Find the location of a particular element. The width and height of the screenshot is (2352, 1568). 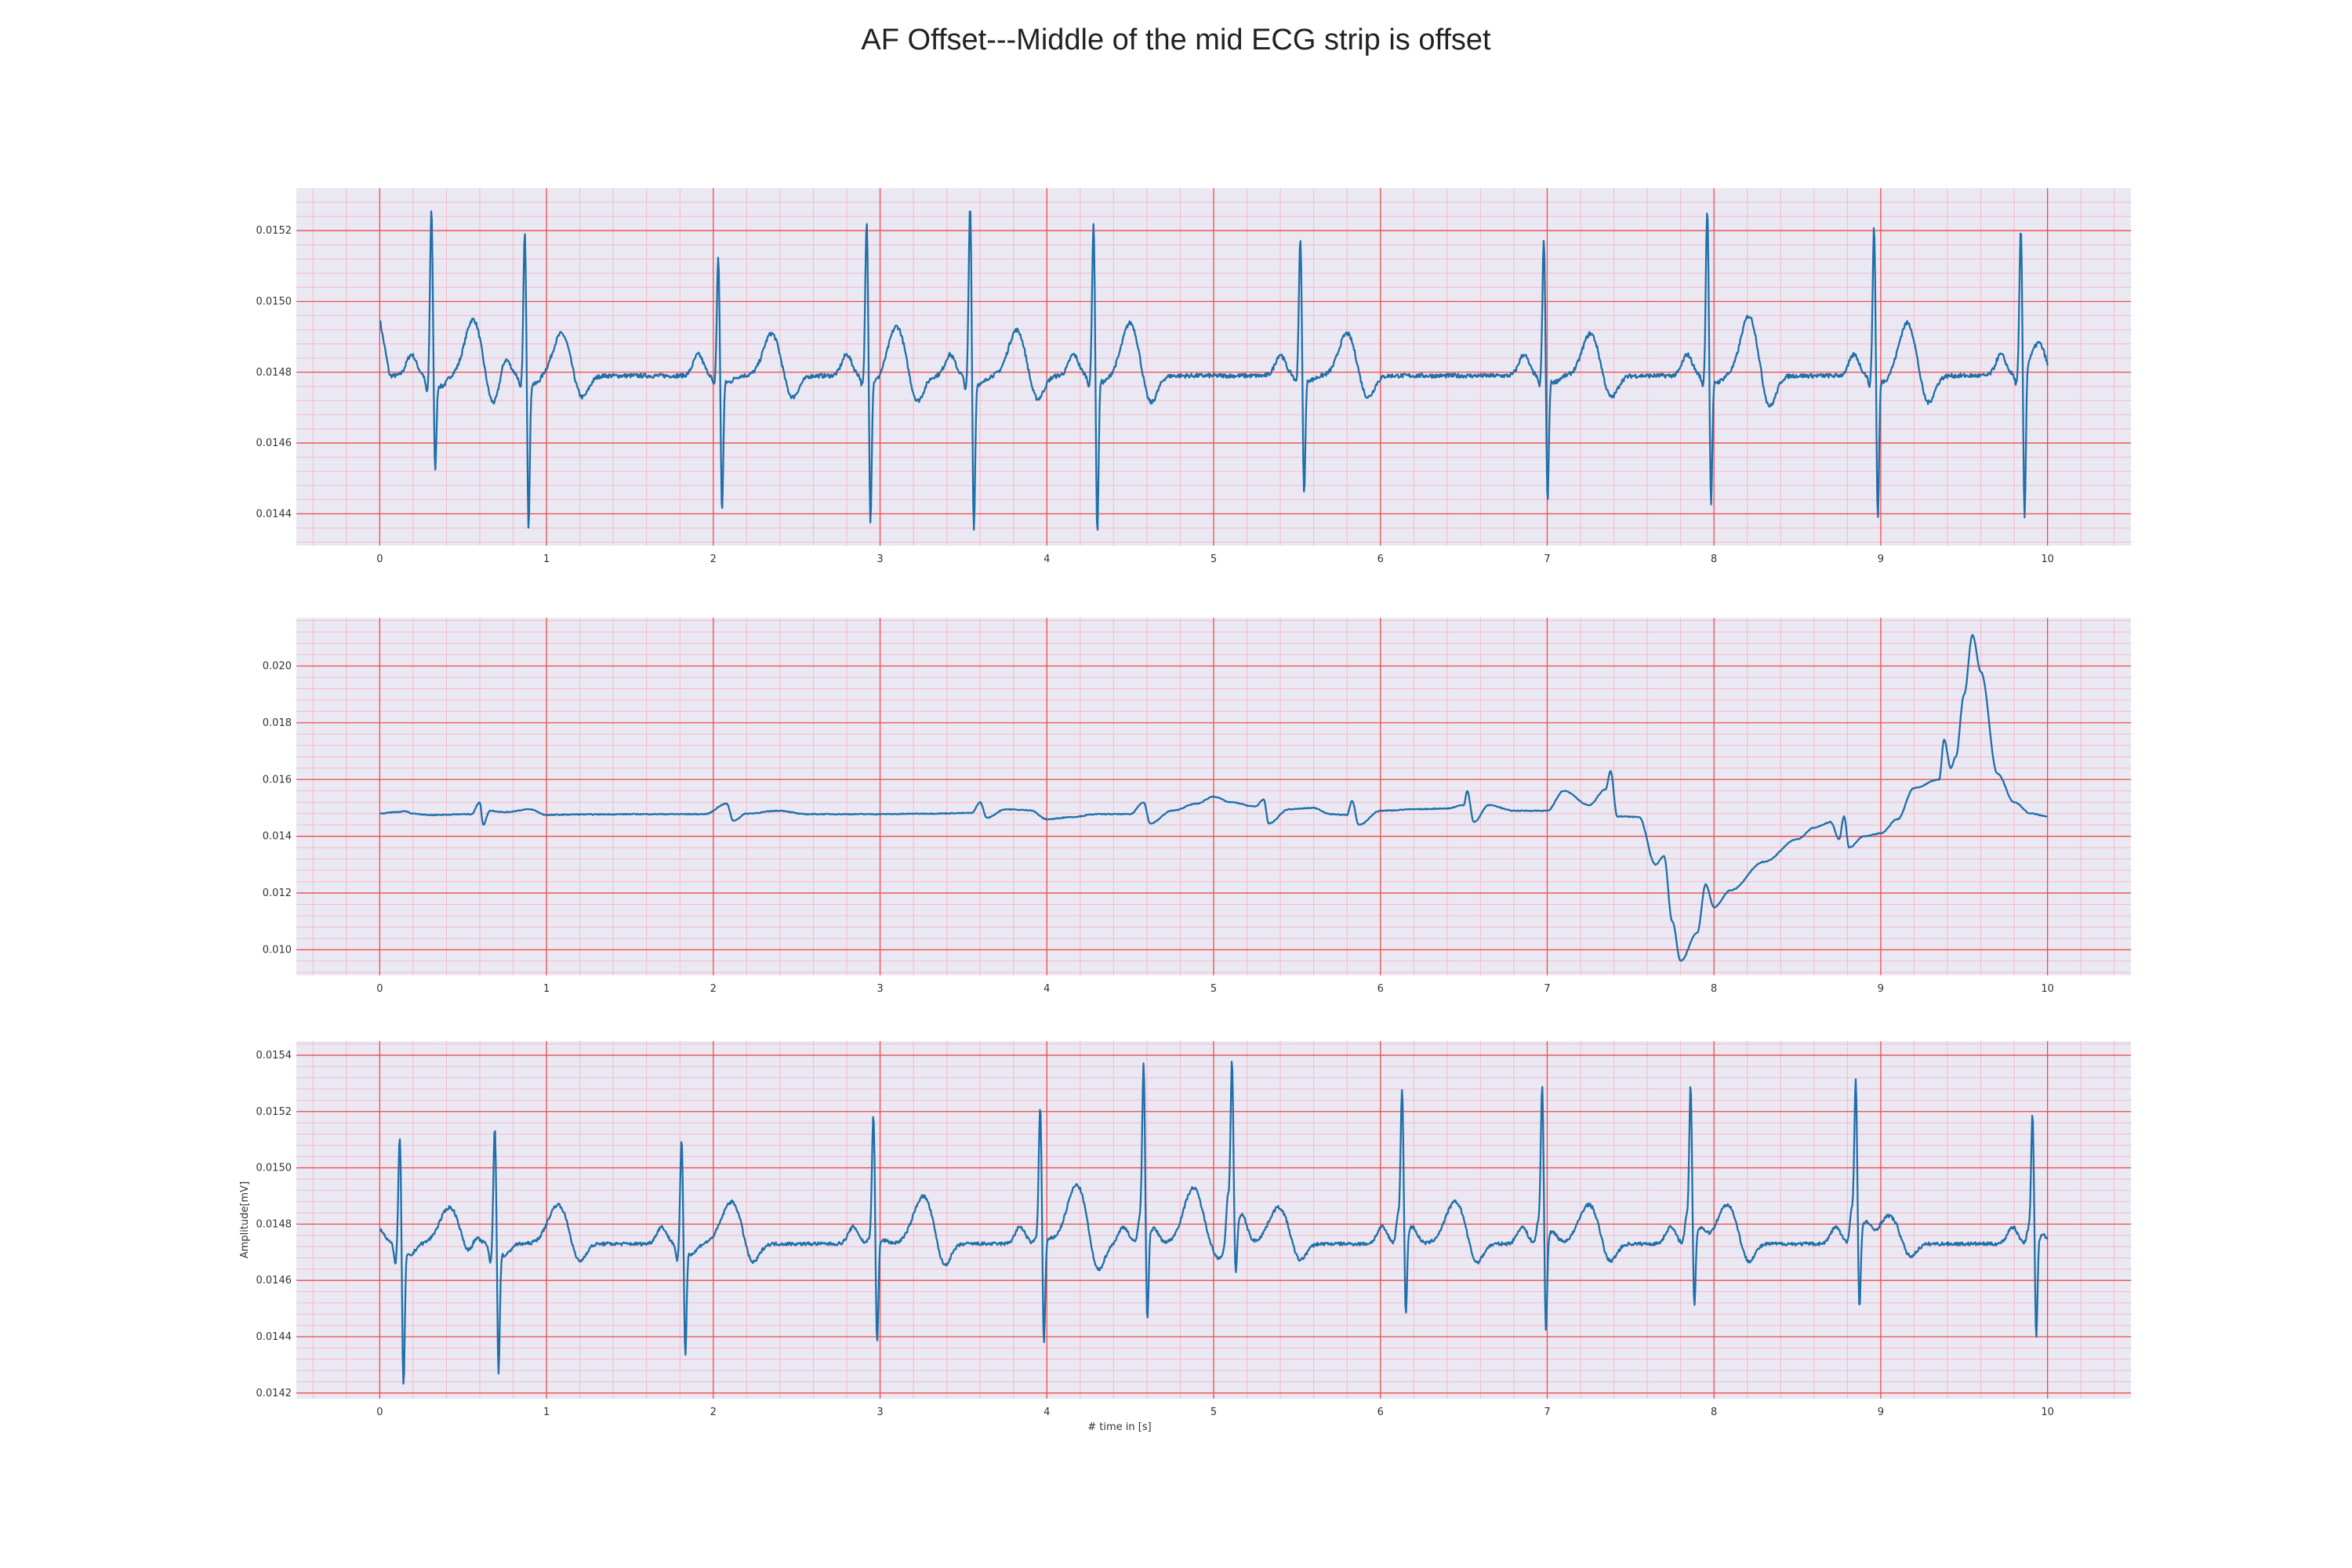

y-axis-label: Amplitude[mV] is located at coordinates (245, 1219).